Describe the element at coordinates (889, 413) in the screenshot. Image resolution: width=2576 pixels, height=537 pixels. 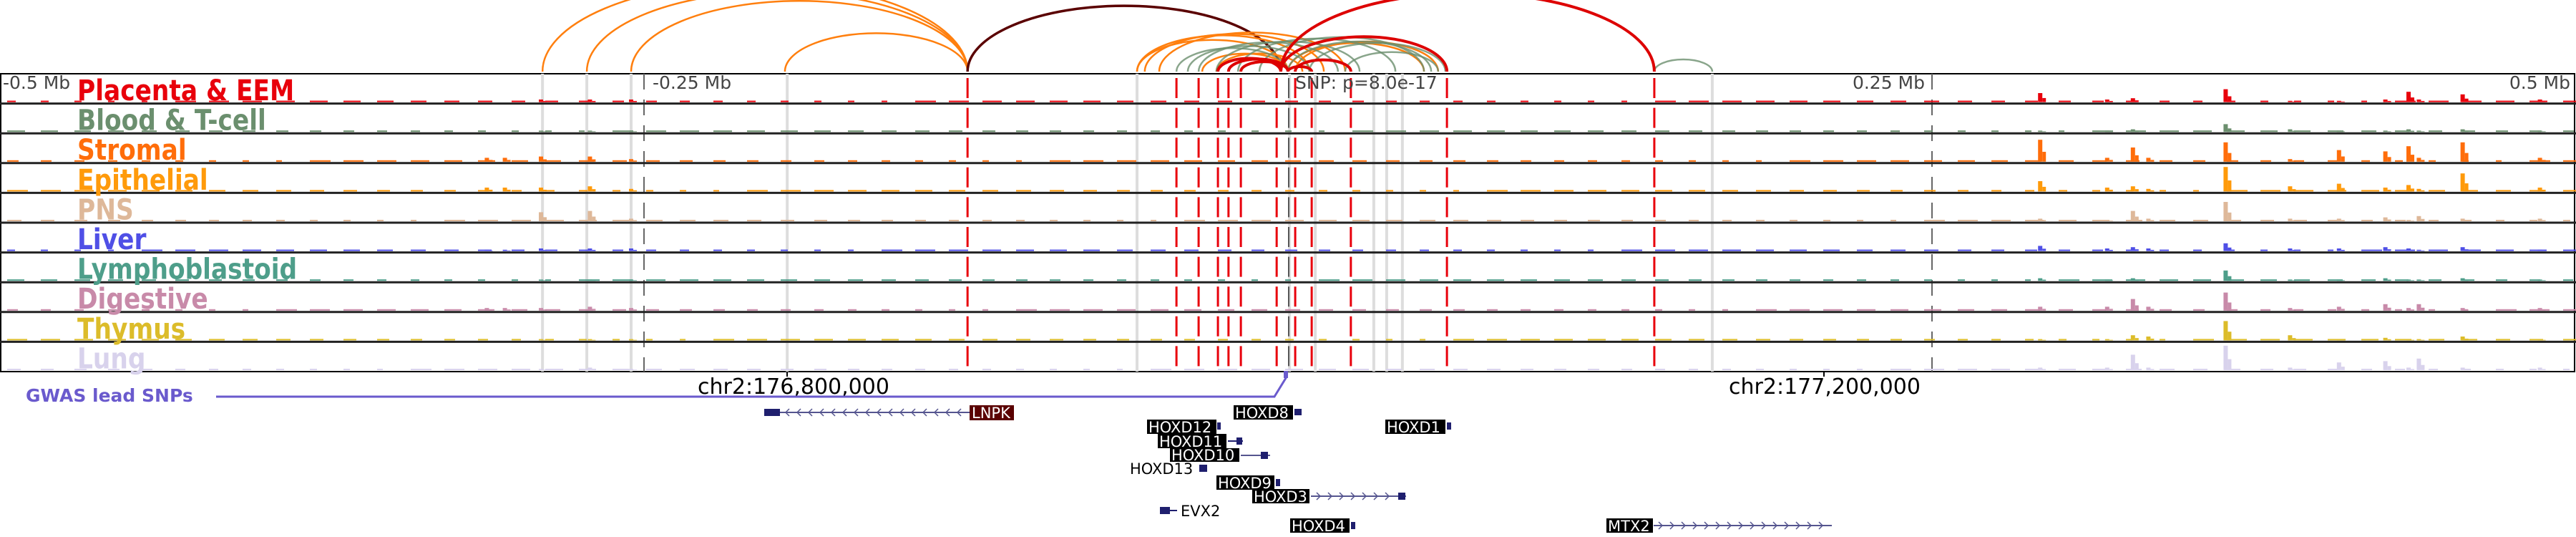
I see `gene-lnpk: LNPK` at that location.